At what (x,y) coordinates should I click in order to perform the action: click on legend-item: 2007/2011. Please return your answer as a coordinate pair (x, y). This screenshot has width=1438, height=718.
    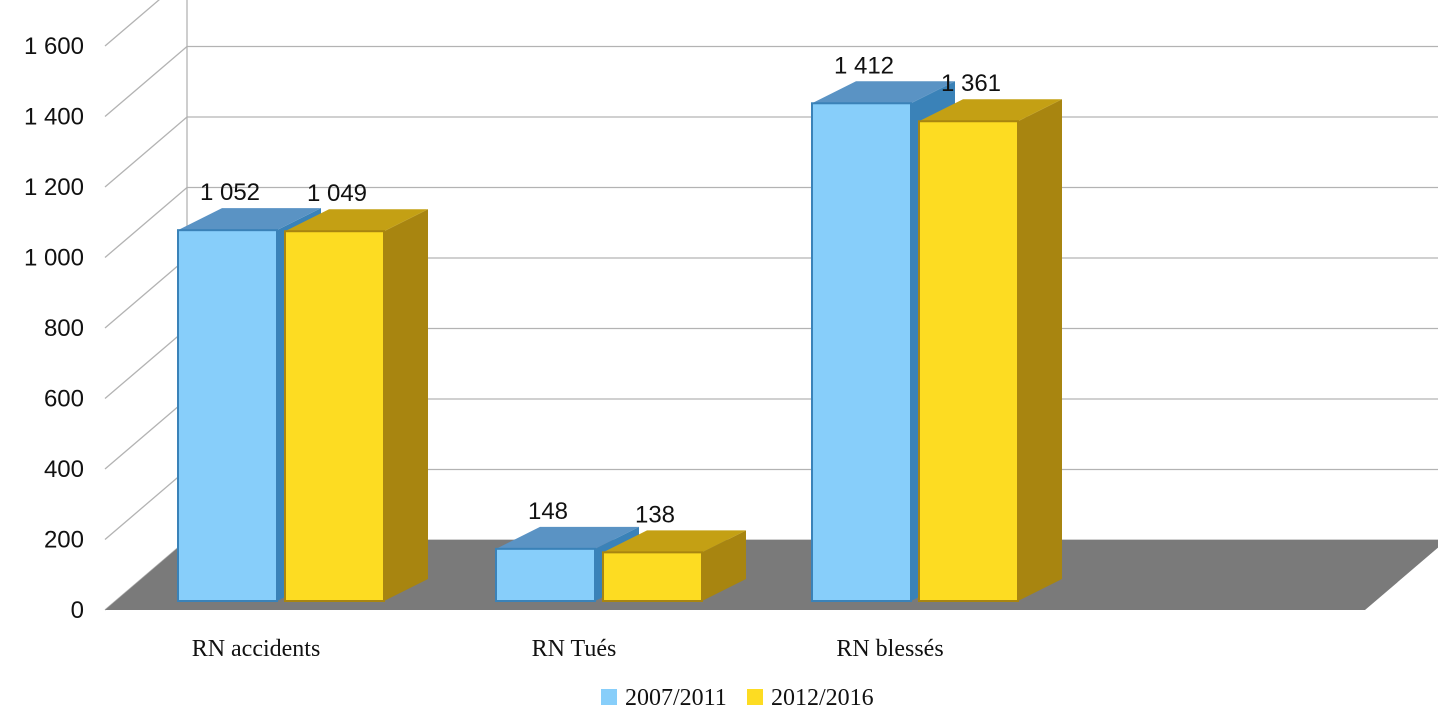
    Looking at the image, I should click on (664, 698).